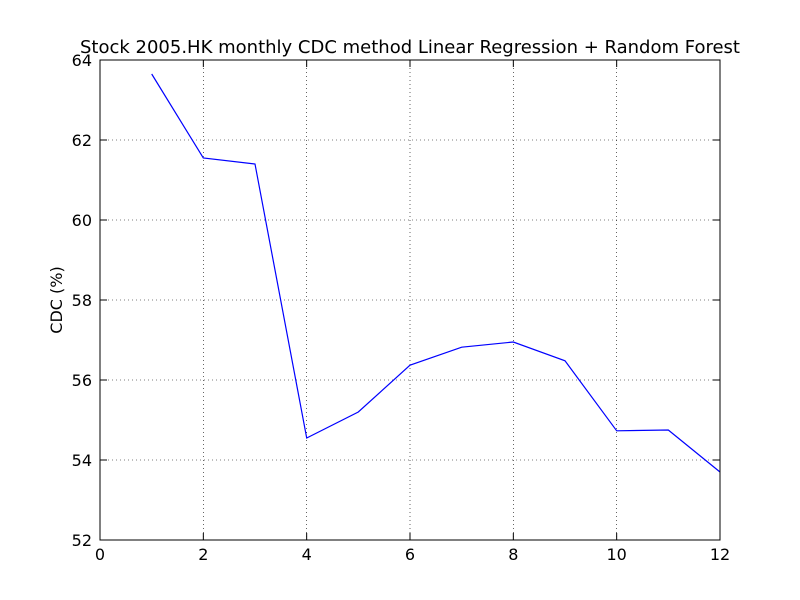  What do you see at coordinates (82, 60) in the screenshot?
I see `y-tick-label: 64` at bounding box center [82, 60].